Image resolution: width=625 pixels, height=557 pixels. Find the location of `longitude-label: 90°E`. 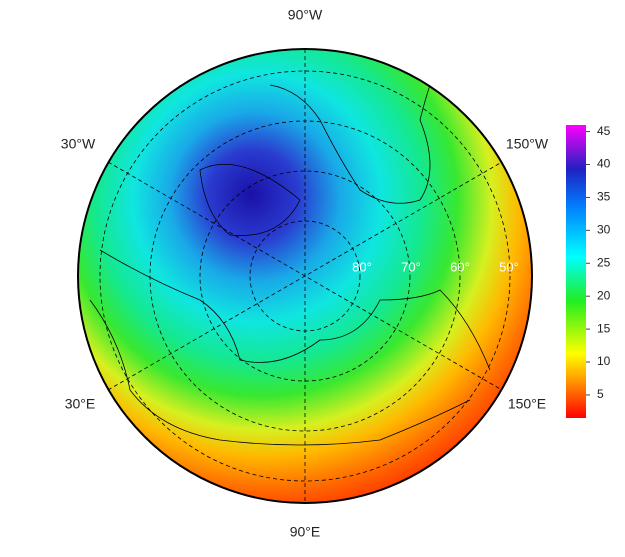

longitude-label: 90°E is located at coordinates (305, 532).